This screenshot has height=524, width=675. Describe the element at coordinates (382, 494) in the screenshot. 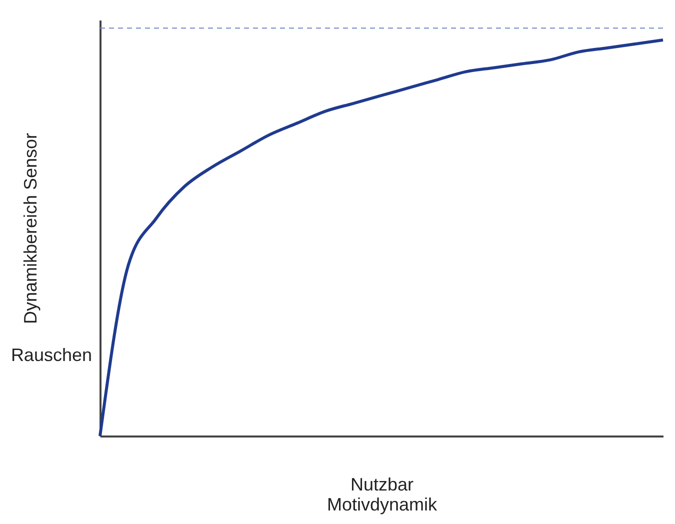

I see `x-axis-title: Nutzbar Motivdynamik` at that location.